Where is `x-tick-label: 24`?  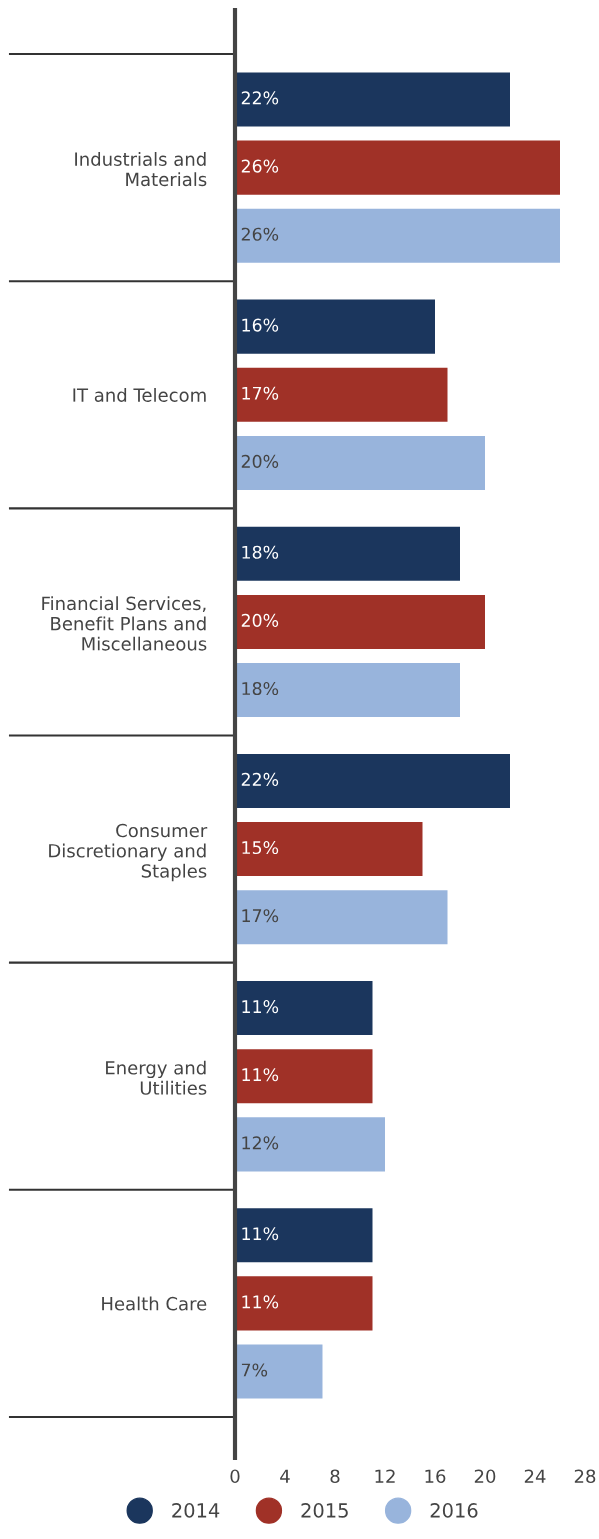 x-tick-label: 24 is located at coordinates (535, 1476).